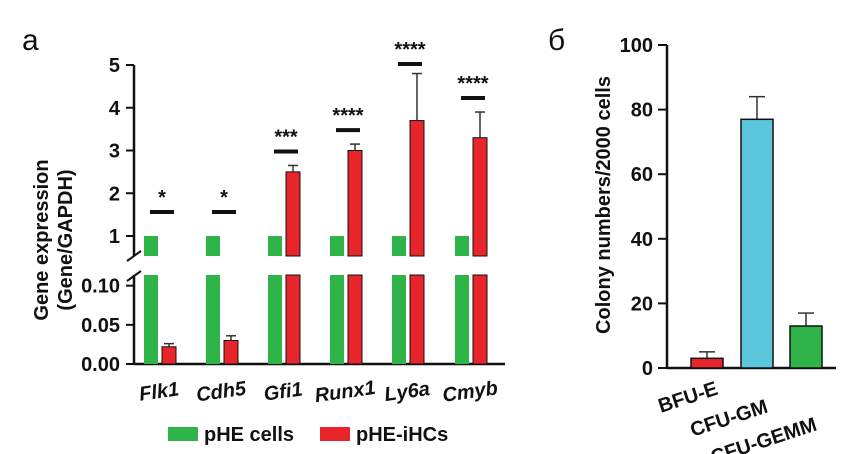 The width and height of the screenshot is (858, 454). What do you see at coordinates (100, 326) in the screenshot?
I see `chart-a-ytick-label: 0.05` at bounding box center [100, 326].